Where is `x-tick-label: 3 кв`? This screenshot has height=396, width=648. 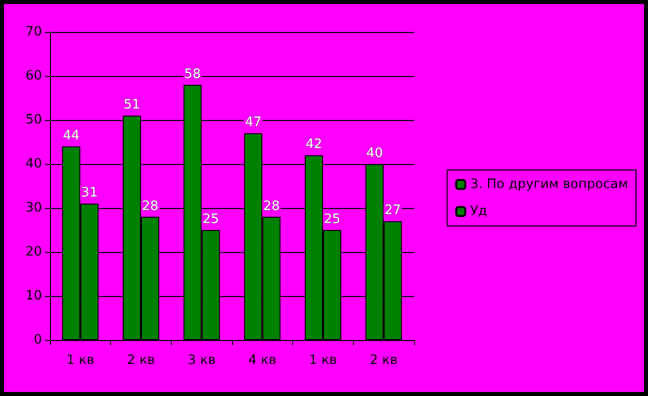
x-tick-label: 3 кв is located at coordinates (202, 360).